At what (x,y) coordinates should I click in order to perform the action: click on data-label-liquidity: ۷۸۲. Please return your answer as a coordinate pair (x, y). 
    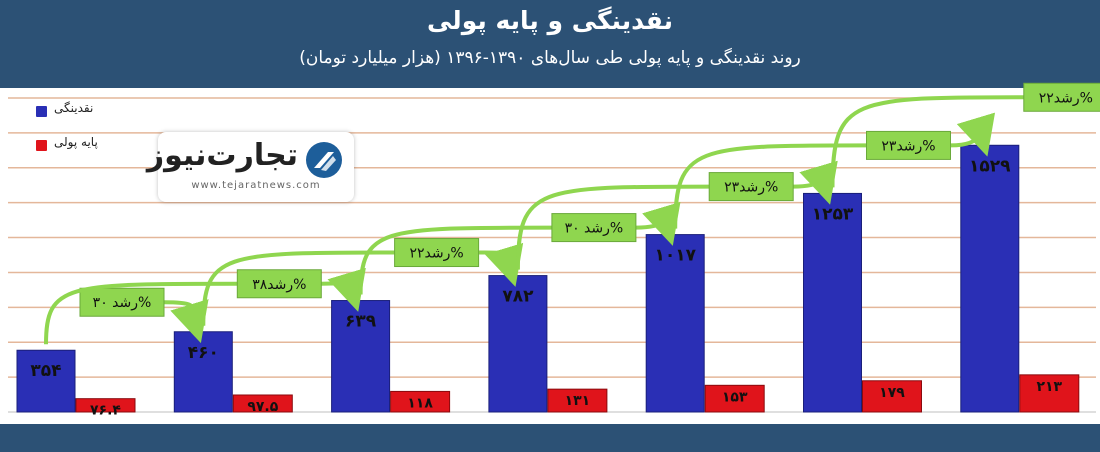
    Looking at the image, I should click on (518, 297).